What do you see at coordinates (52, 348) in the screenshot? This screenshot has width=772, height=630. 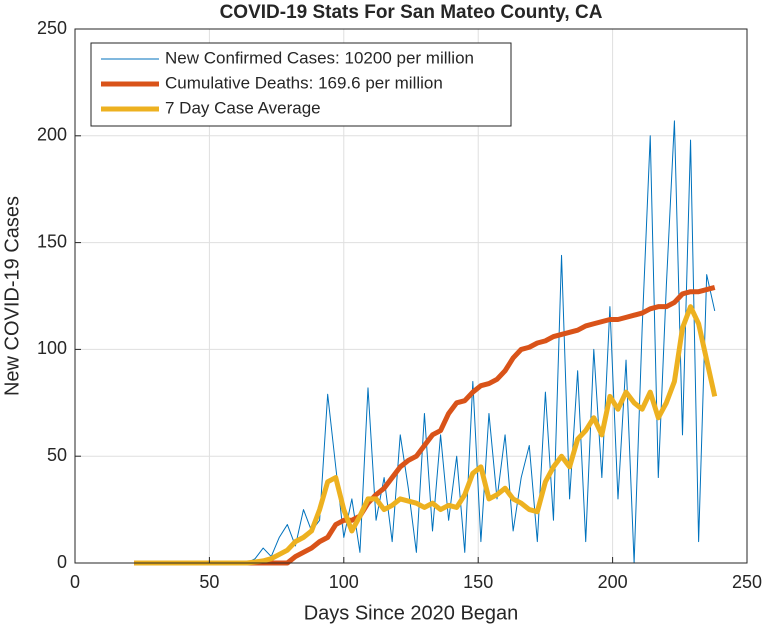 I see `y-tick-label: 100` at bounding box center [52, 348].